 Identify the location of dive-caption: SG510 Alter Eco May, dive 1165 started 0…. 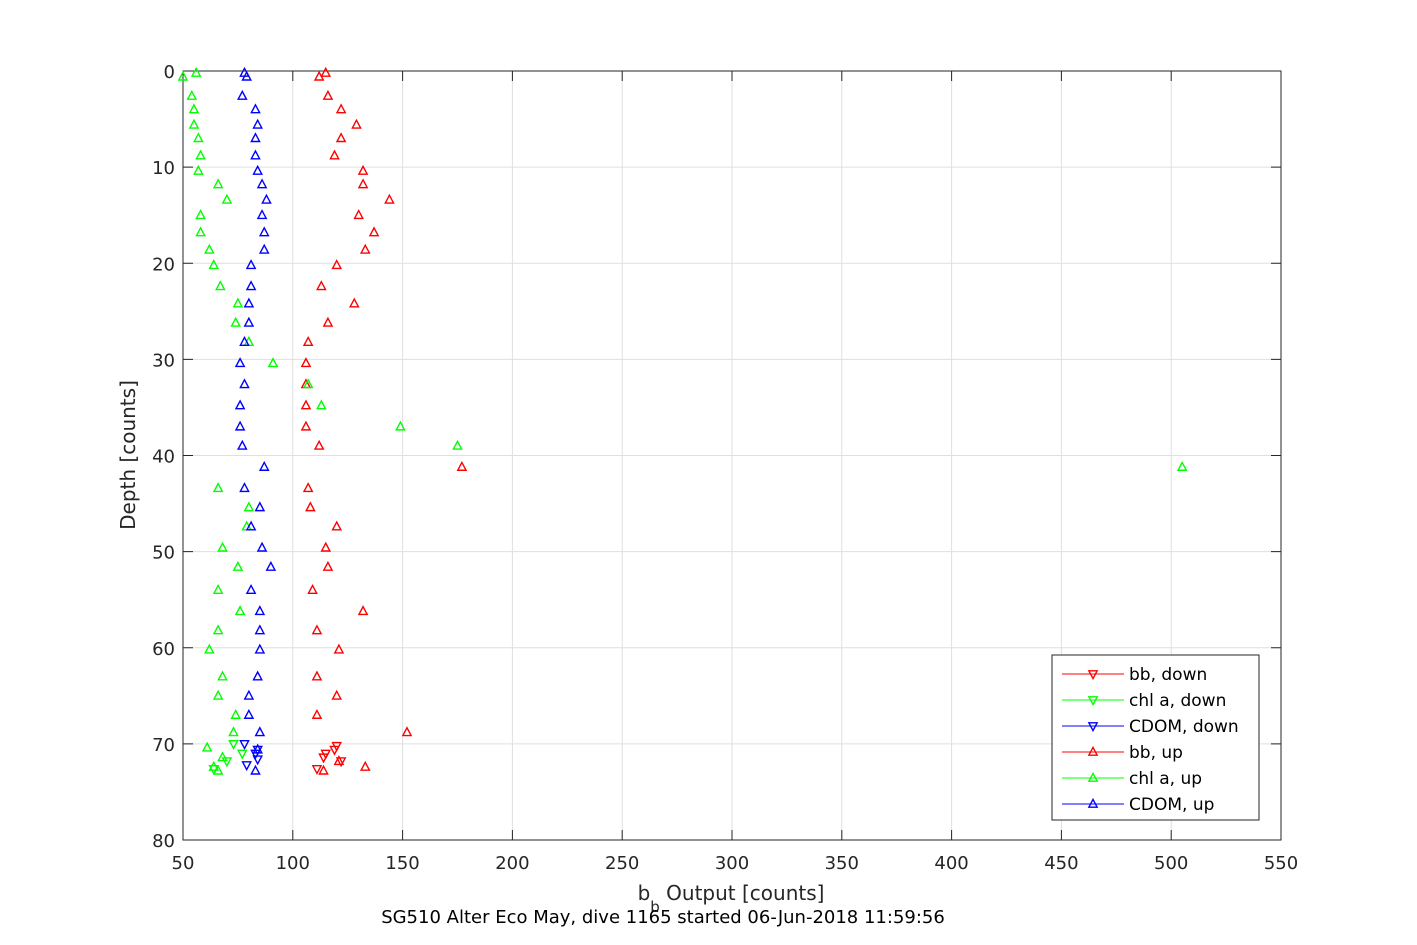
(663, 917).